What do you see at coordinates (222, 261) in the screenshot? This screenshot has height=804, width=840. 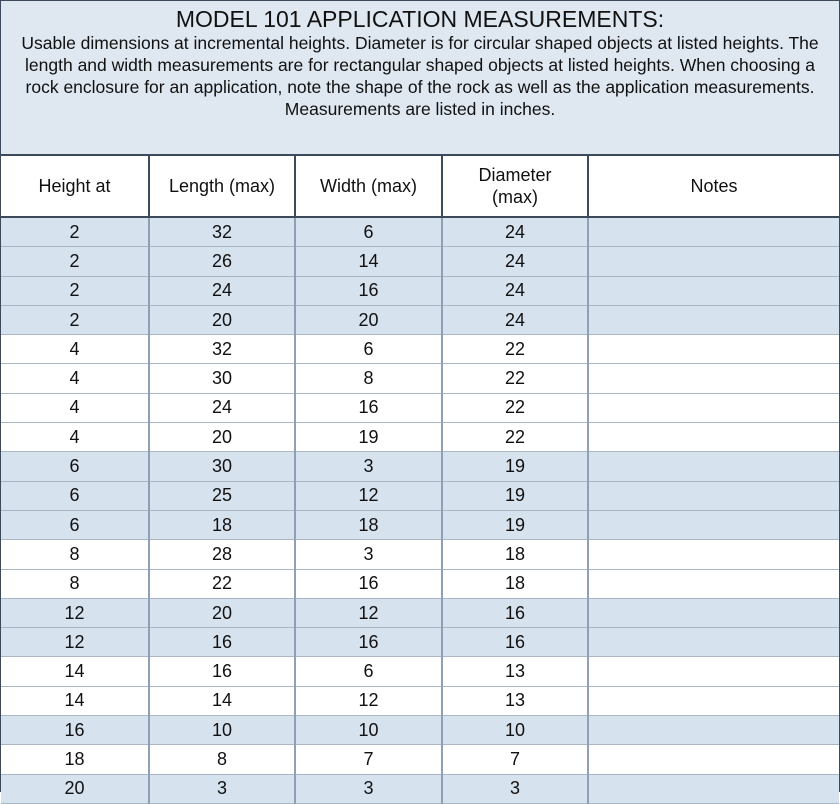 I see `table-cell: 26` at bounding box center [222, 261].